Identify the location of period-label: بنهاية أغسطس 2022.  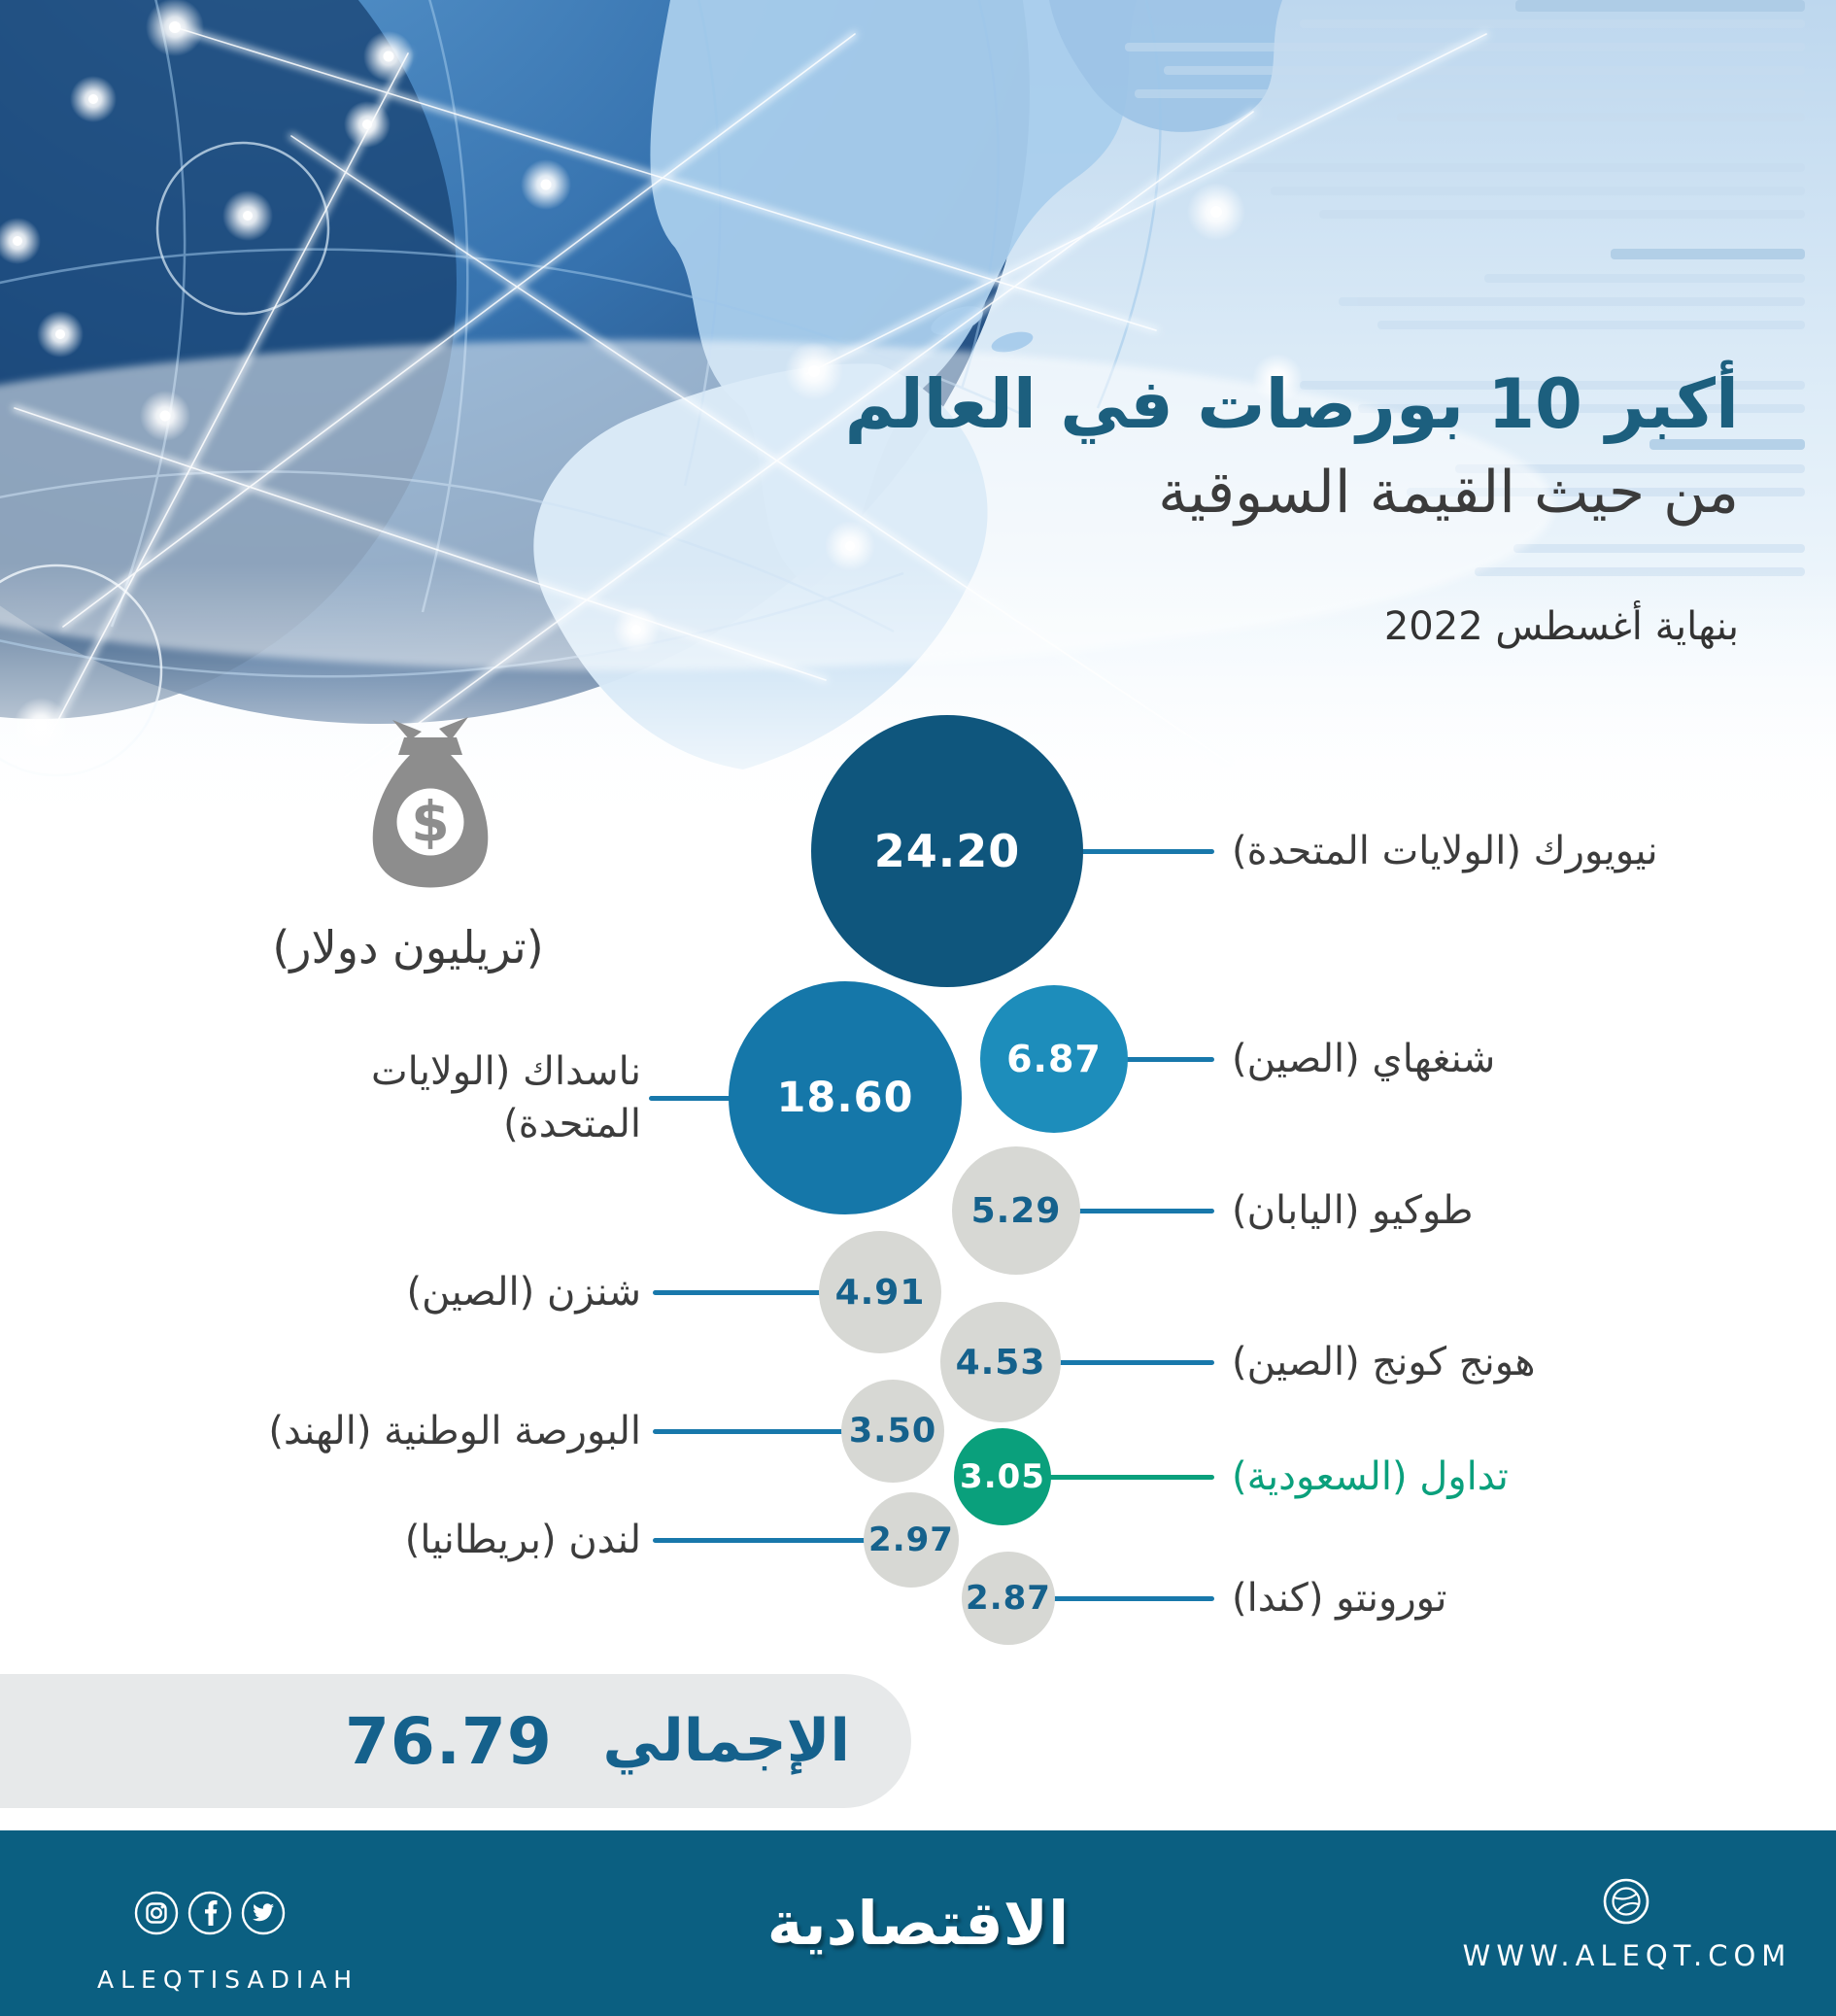
(1561, 626).